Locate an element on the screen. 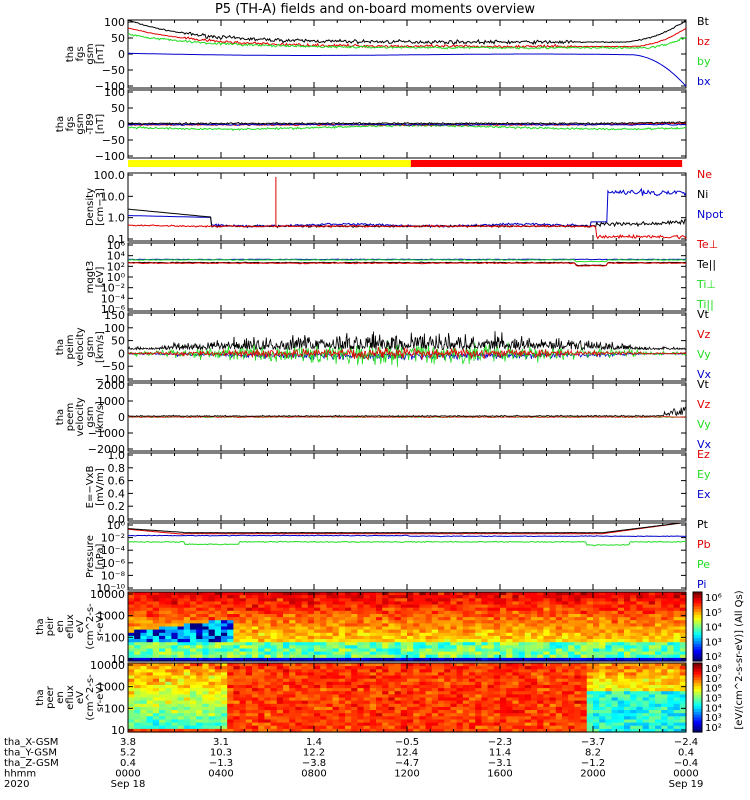 Image resolution: width=750 pixels, height=800 pixels. x-axis-value: 0000 is located at coordinates (127, 774).